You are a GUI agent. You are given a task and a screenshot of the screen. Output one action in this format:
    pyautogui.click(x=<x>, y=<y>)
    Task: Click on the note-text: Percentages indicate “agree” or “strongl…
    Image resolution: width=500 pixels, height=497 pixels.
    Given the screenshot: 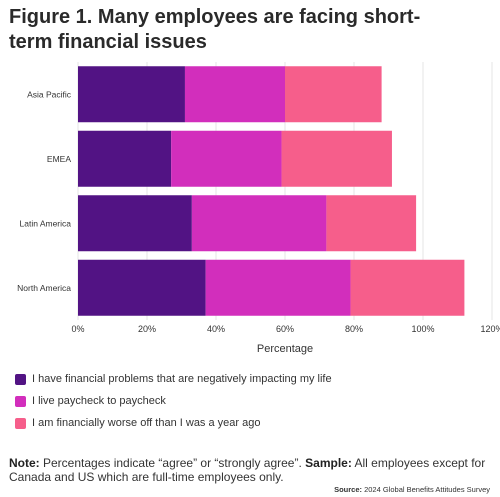 What is the action you would take?
    pyautogui.click(x=172, y=463)
    